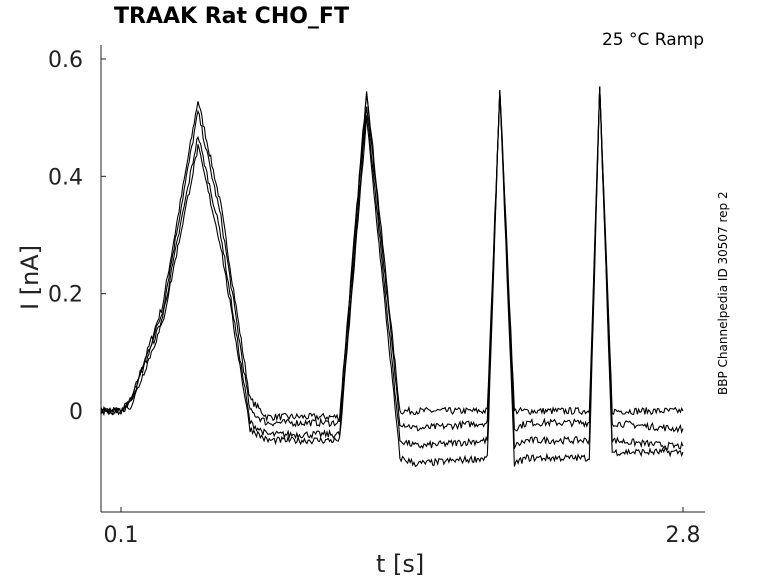 This screenshot has width=778, height=583. I want to click on y-tick-label: 0.2, so click(65, 295).